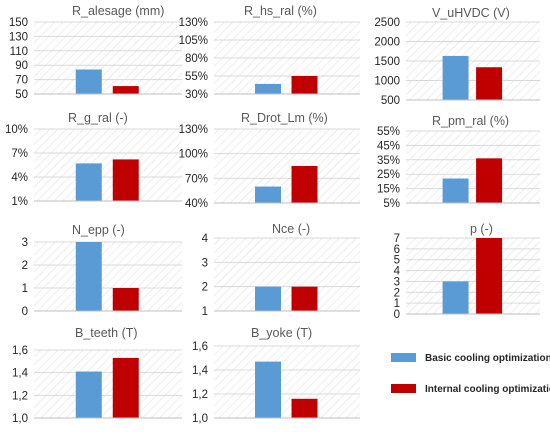 The width and height of the screenshot is (550, 432). I want to click on y-tick-label: 15%, so click(388, 190).